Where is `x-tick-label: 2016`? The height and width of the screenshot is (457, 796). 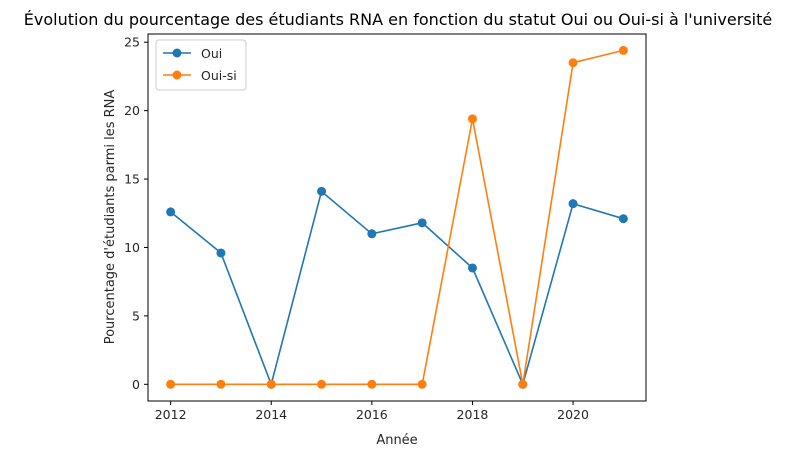
x-tick-label: 2016 is located at coordinates (372, 414).